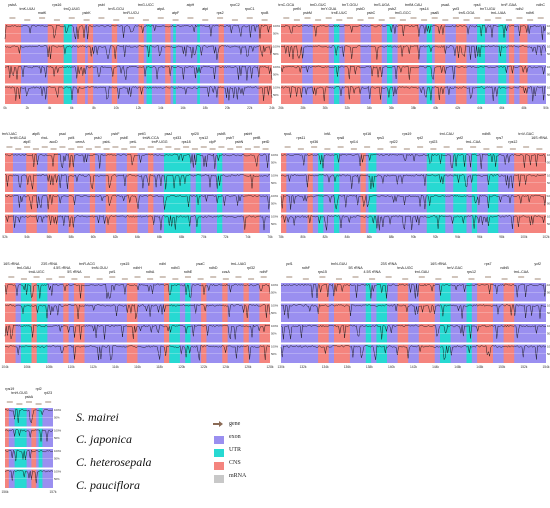  Describe the element at coordinates (116, 9) in the screenshot. I see `gene-label: trnS-GCU` at that location.